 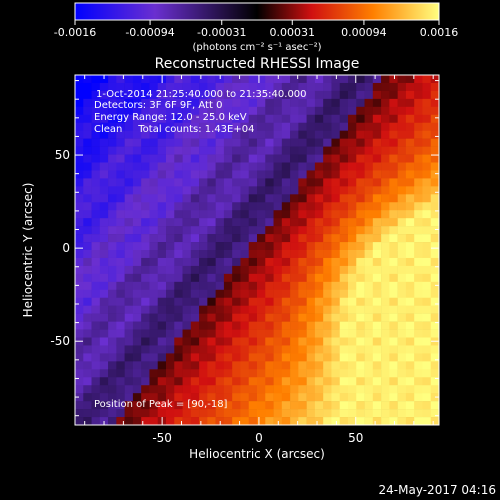 I want to click on x-tick-label: 0, so click(x=259, y=438).